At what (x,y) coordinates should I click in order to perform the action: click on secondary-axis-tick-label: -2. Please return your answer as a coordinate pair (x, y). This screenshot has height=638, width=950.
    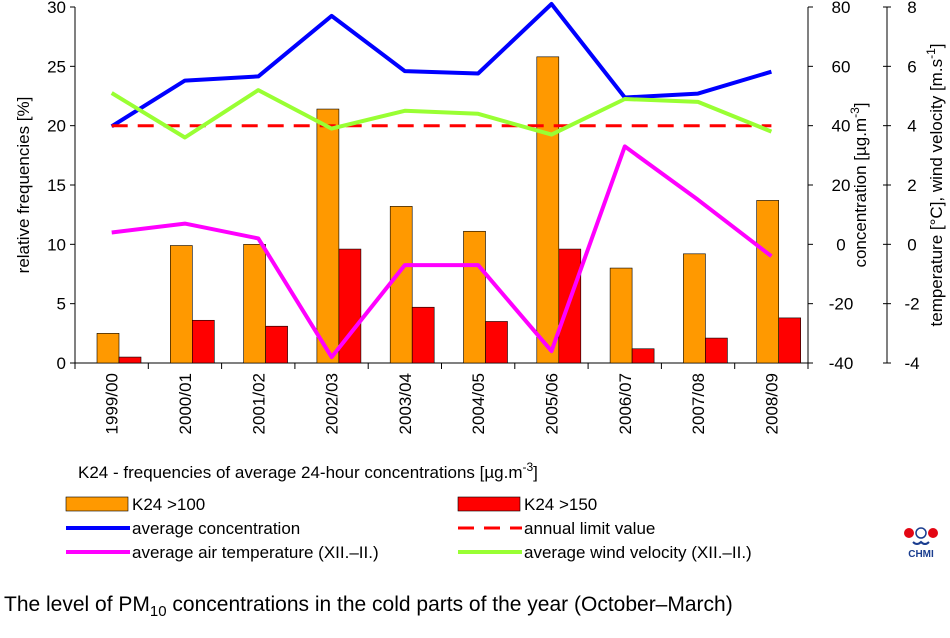
    Looking at the image, I should click on (911, 304).